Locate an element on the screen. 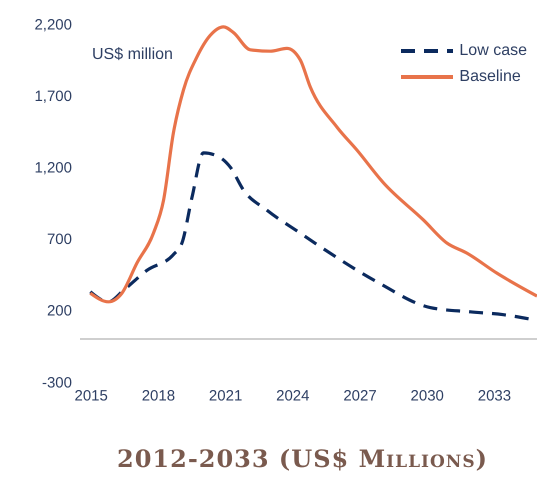 The height and width of the screenshot is (485, 537). y-tick-label: -300 is located at coordinates (57, 383).